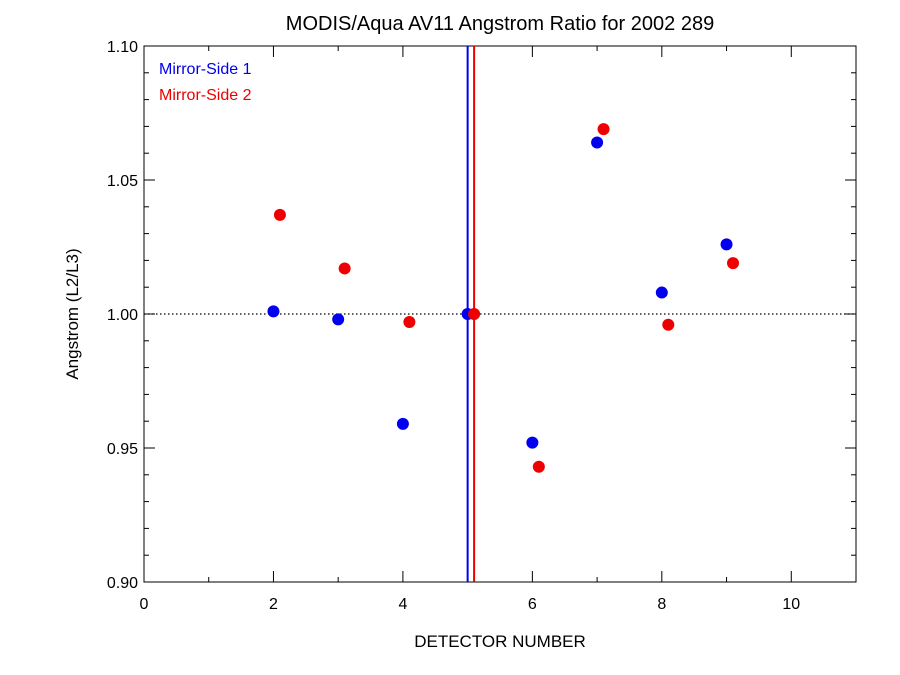  I want to click on y-tick-label: 1.05, so click(122, 181).